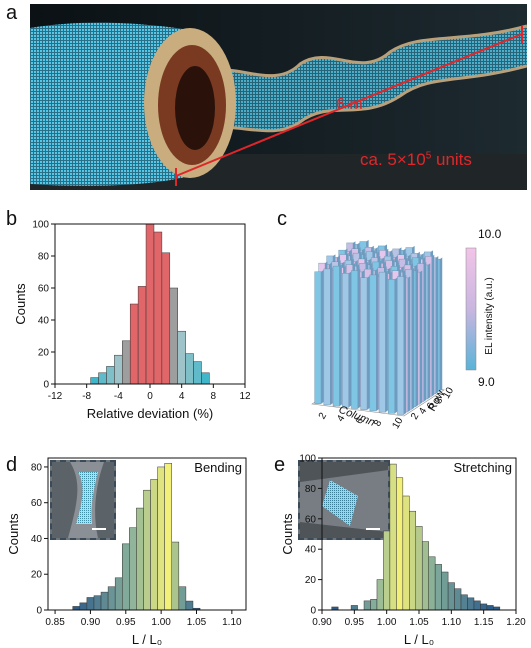  Describe the element at coordinates (245, 396) in the screenshot. I see `x-tick-label: 12` at that location.